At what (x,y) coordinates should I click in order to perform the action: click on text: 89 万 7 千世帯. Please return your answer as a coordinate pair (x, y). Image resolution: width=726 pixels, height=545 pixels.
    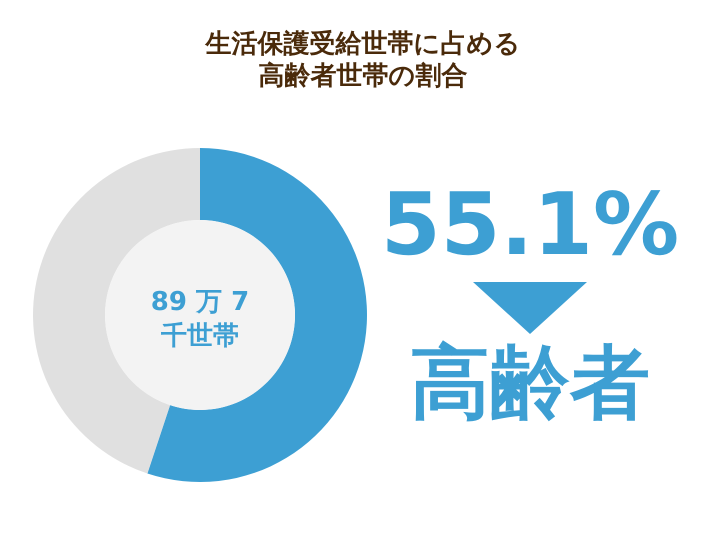
    Looking at the image, I should click on (200, 319).